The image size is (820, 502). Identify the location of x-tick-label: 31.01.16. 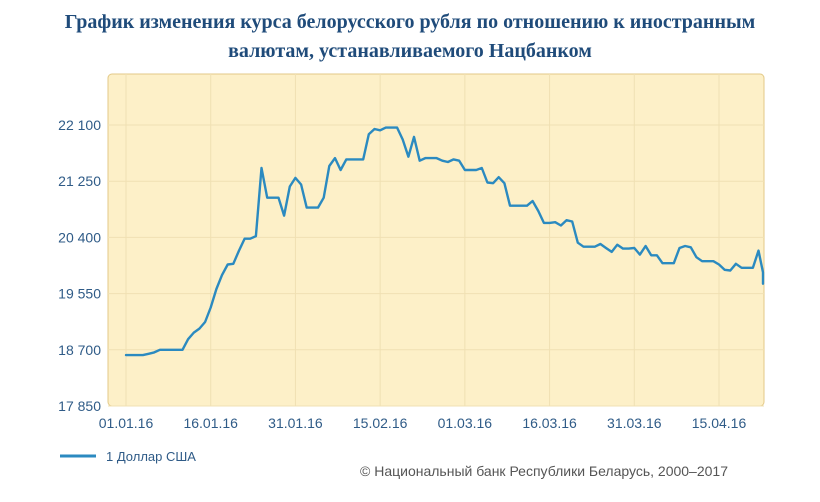
(295, 423).